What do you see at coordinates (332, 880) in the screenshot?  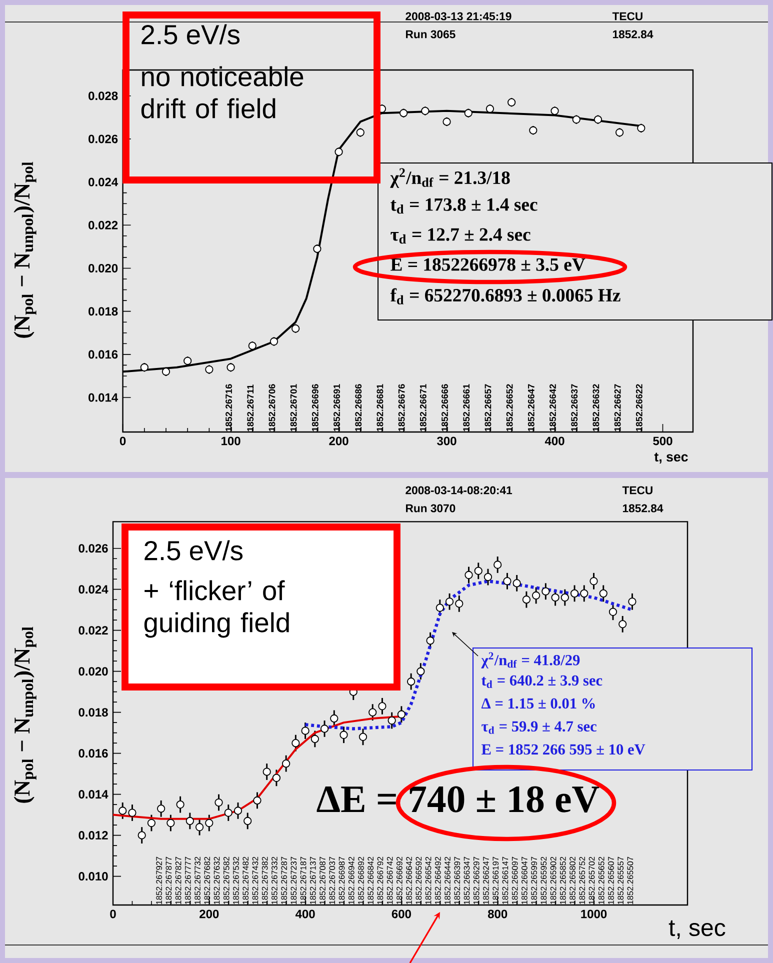 I see `annotation: 1852.267037` at bounding box center [332, 880].